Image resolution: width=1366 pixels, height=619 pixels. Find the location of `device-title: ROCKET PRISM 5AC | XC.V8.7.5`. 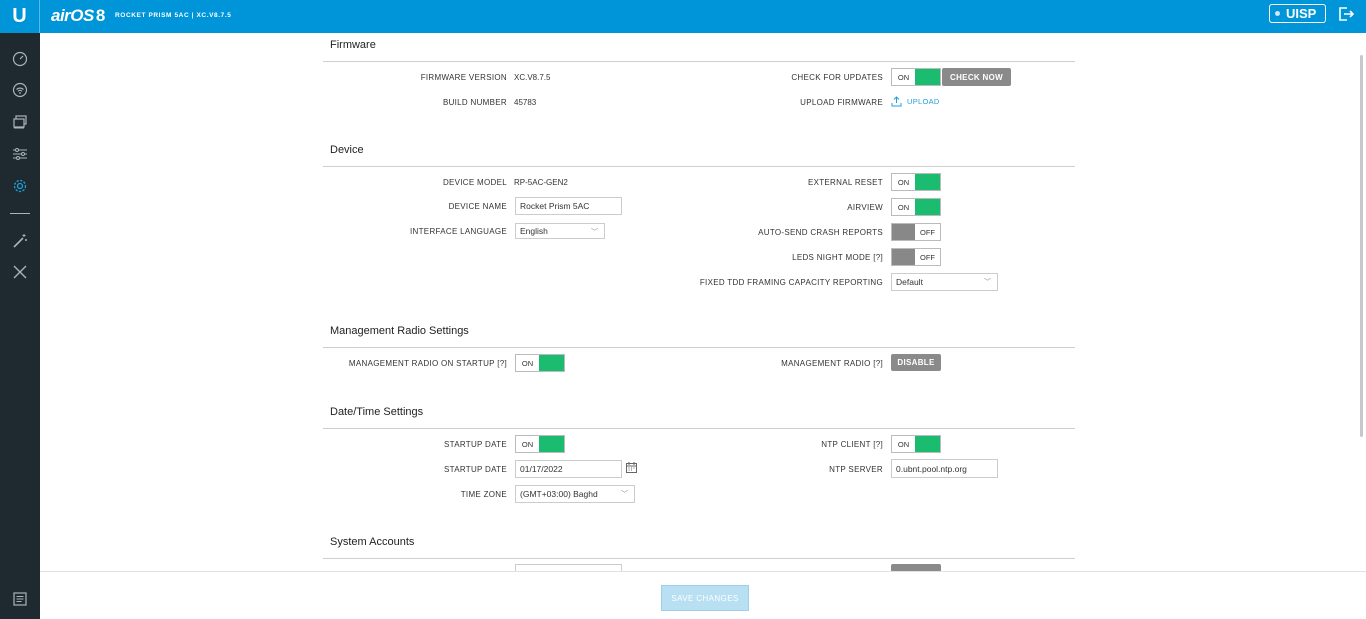

device-title: ROCKET PRISM 5AC | XC.V8.7.5 is located at coordinates (173, 15).